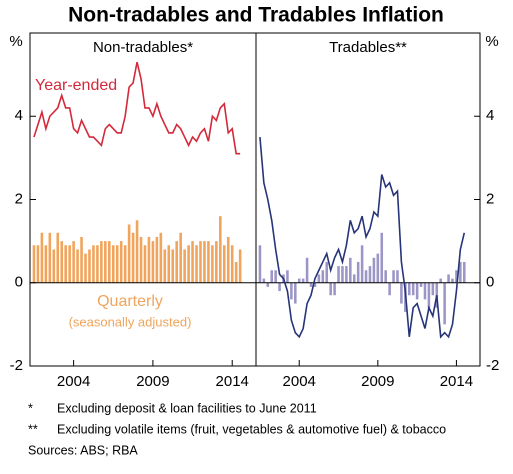 This screenshot has height=474, width=513. Describe the element at coordinates (456, 381) in the screenshot. I see `x-tick-label: 2014` at that location.